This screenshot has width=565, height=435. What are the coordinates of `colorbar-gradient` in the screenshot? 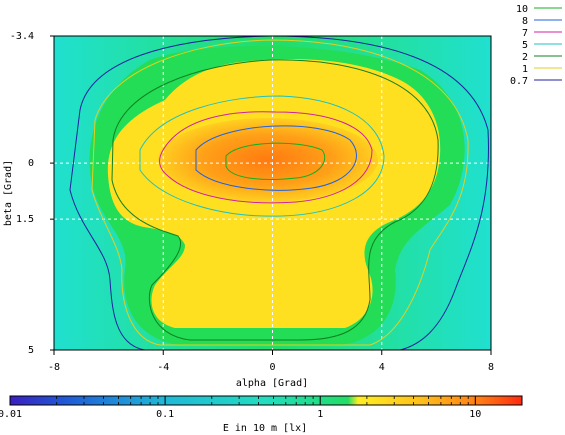 It's located at (266, 400).